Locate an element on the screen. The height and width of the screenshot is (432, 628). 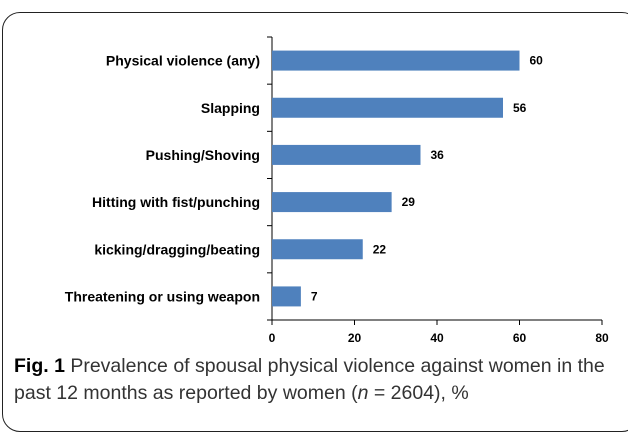
category-label: Hitting with fist/punching is located at coordinates (176, 202).